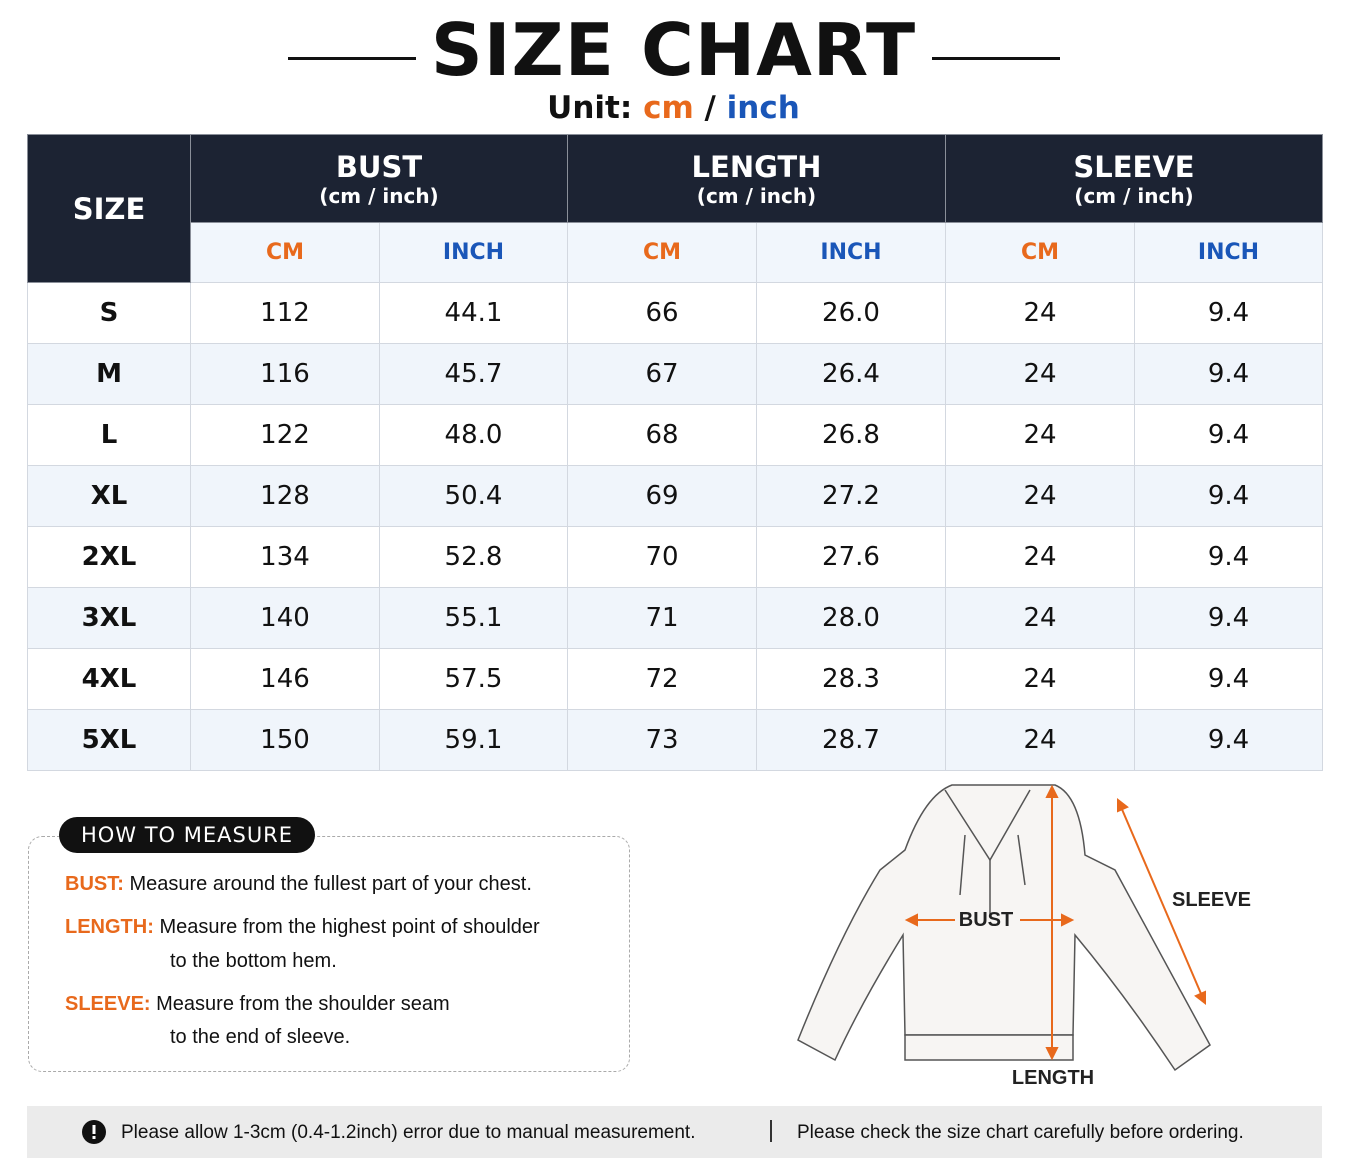 Image resolution: width=1347 pixels, height=1168 pixels. What do you see at coordinates (187, 835) in the screenshot?
I see `measure-title: HOW TO MEASURE` at bounding box center [187, 835].